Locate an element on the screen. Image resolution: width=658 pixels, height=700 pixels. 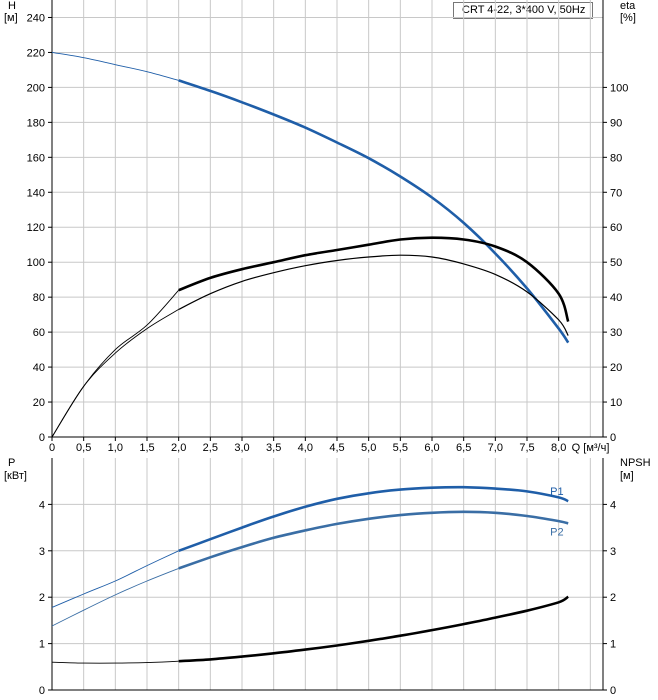
series-line-P2 is located at coordinates (373, 540).